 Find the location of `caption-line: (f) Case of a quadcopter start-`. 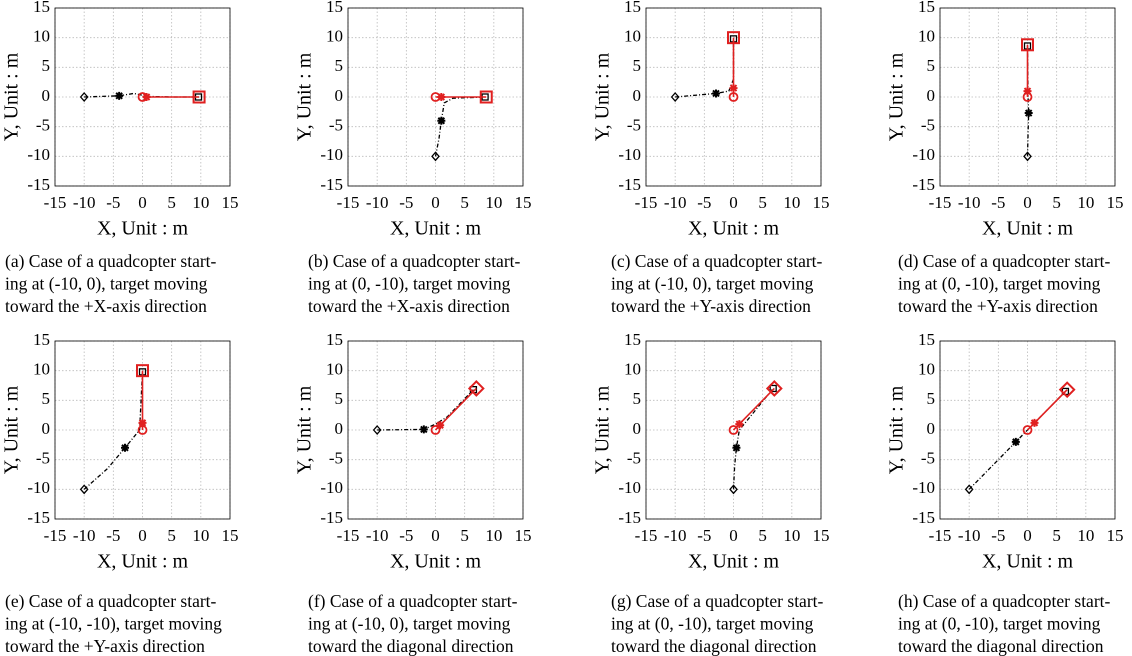

caption-line: (f) Case of a quadcopter start- is located at coordinates (413, 601).